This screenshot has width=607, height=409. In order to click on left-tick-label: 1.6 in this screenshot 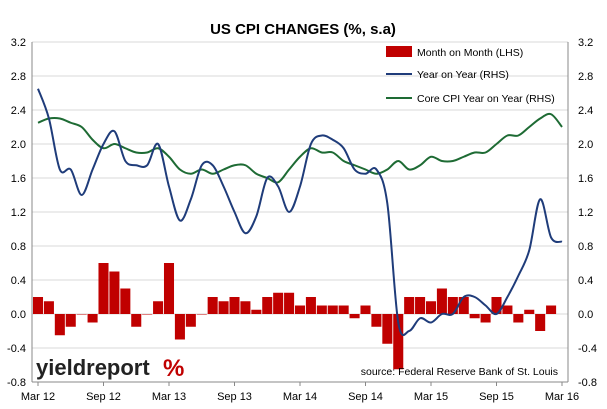, I will do `click(18, 179)`.